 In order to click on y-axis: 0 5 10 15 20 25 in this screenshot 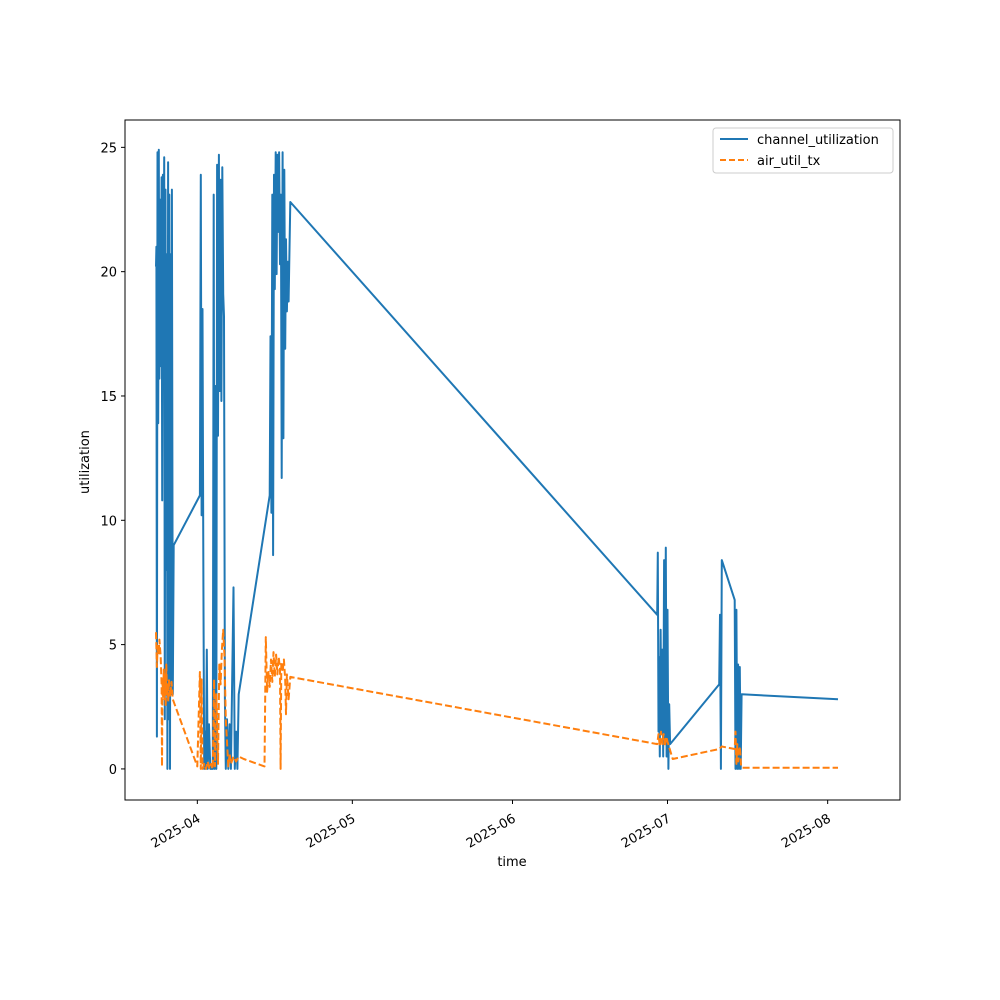, I will do `click(112, 459)`.